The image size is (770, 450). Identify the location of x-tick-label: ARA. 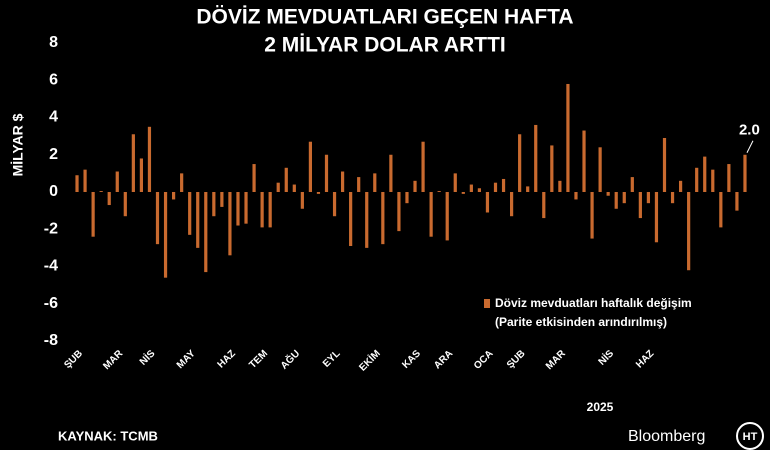
(443, 359).